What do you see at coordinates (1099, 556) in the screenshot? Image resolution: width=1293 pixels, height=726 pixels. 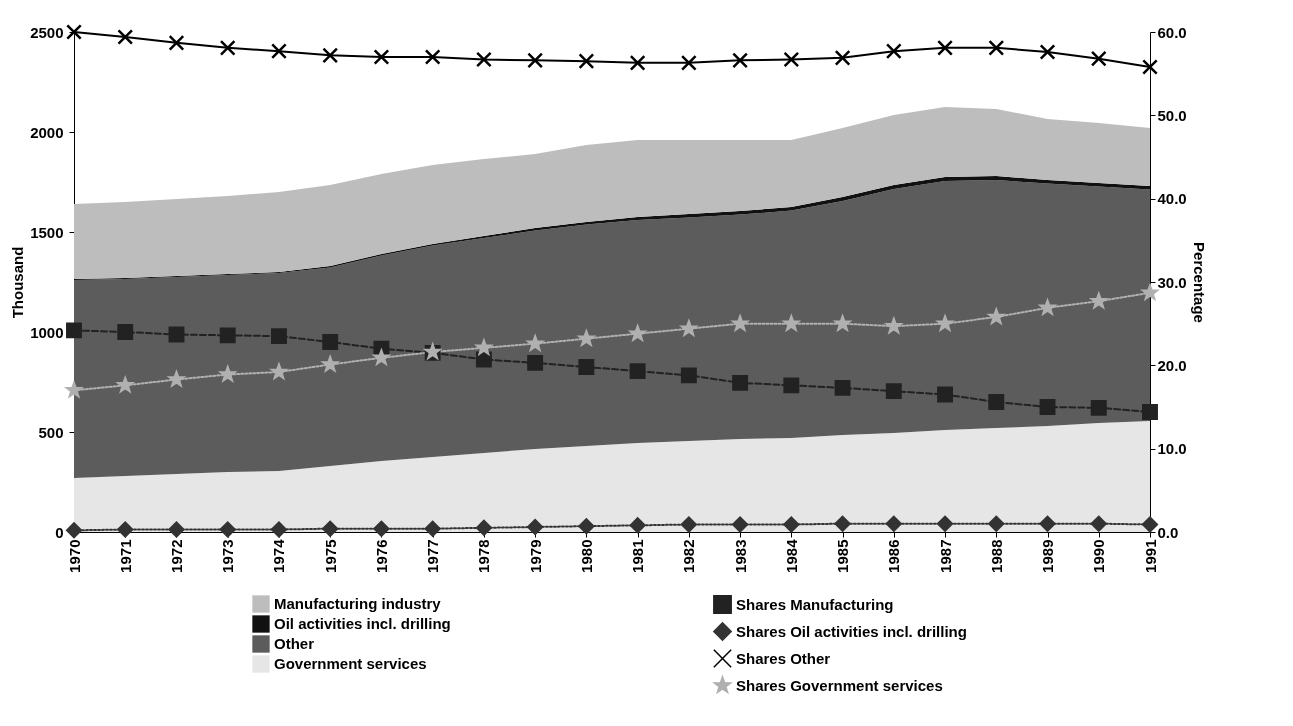 I see `x-tick-label: 1990` at bounding box center [1099, 556].